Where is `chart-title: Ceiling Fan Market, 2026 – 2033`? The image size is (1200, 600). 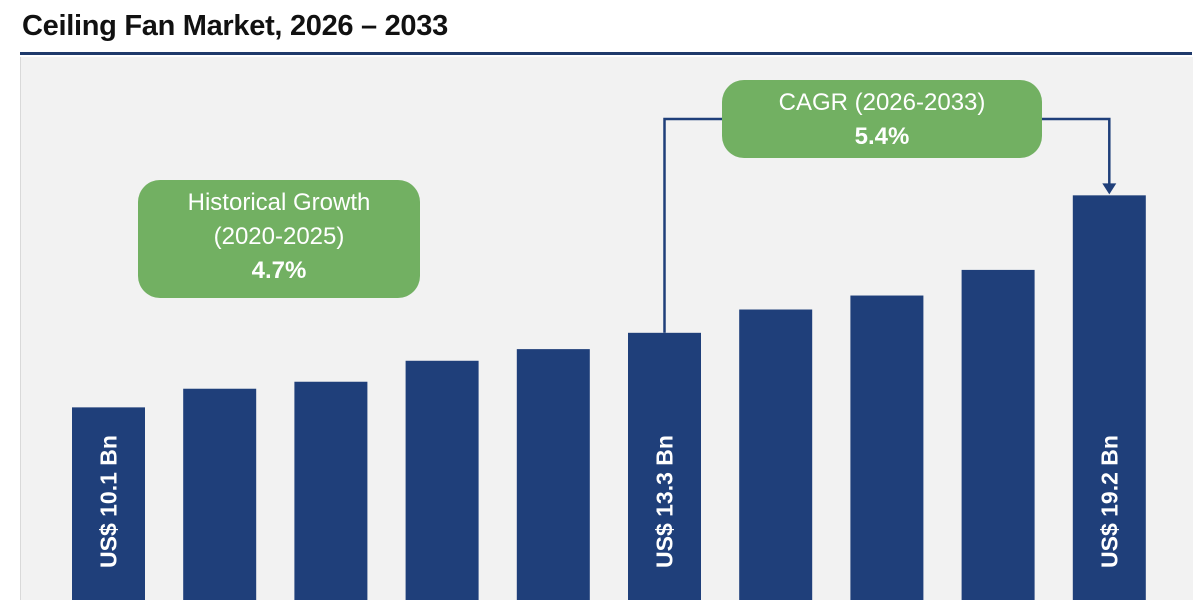 chart-title: Ceiling Fan Market, 2026 – 2033 is located at coordinates (235, 26).